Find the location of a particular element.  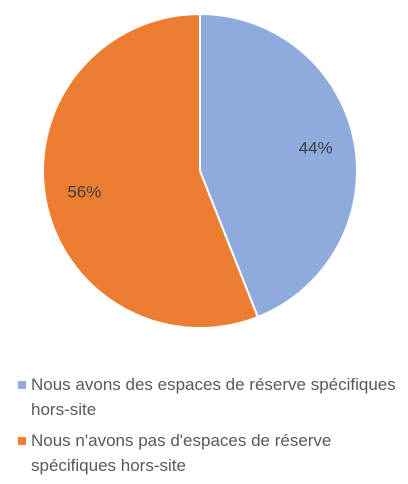

data-label: 44% is located at coordinates (316, 147).